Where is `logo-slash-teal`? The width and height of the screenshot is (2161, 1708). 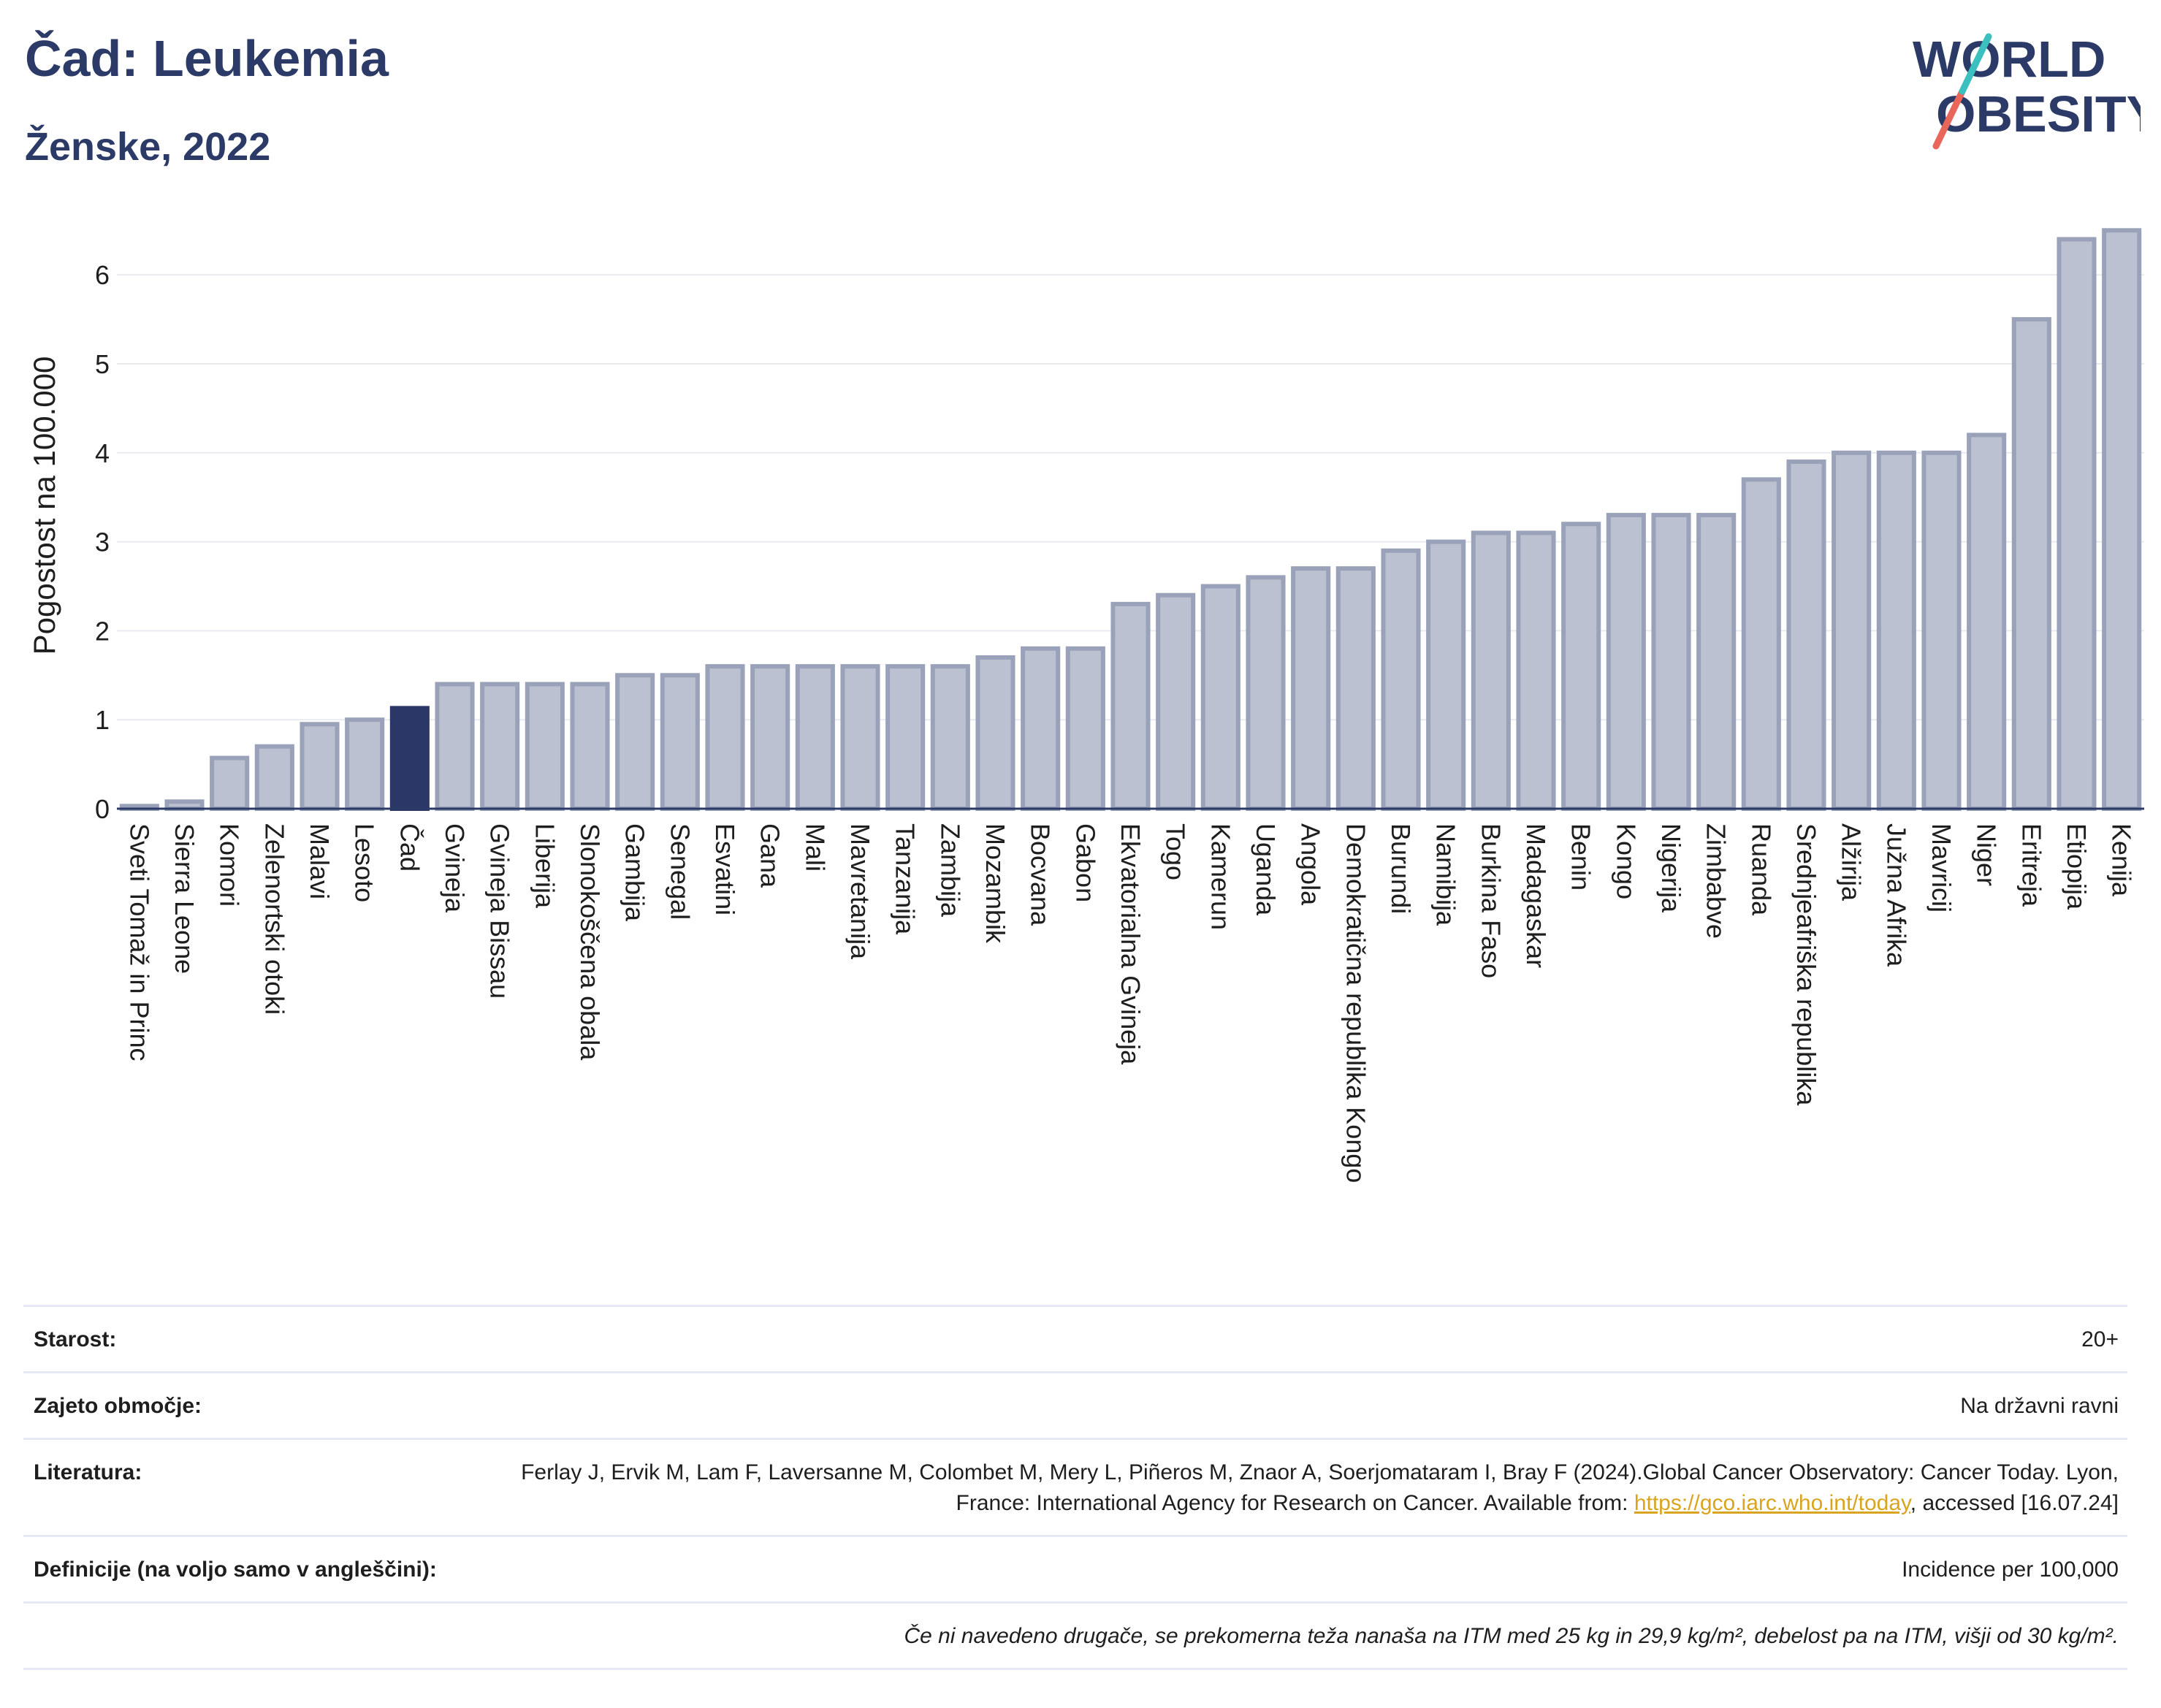
logo-slash-teal is located at coordinates (1975, 64).